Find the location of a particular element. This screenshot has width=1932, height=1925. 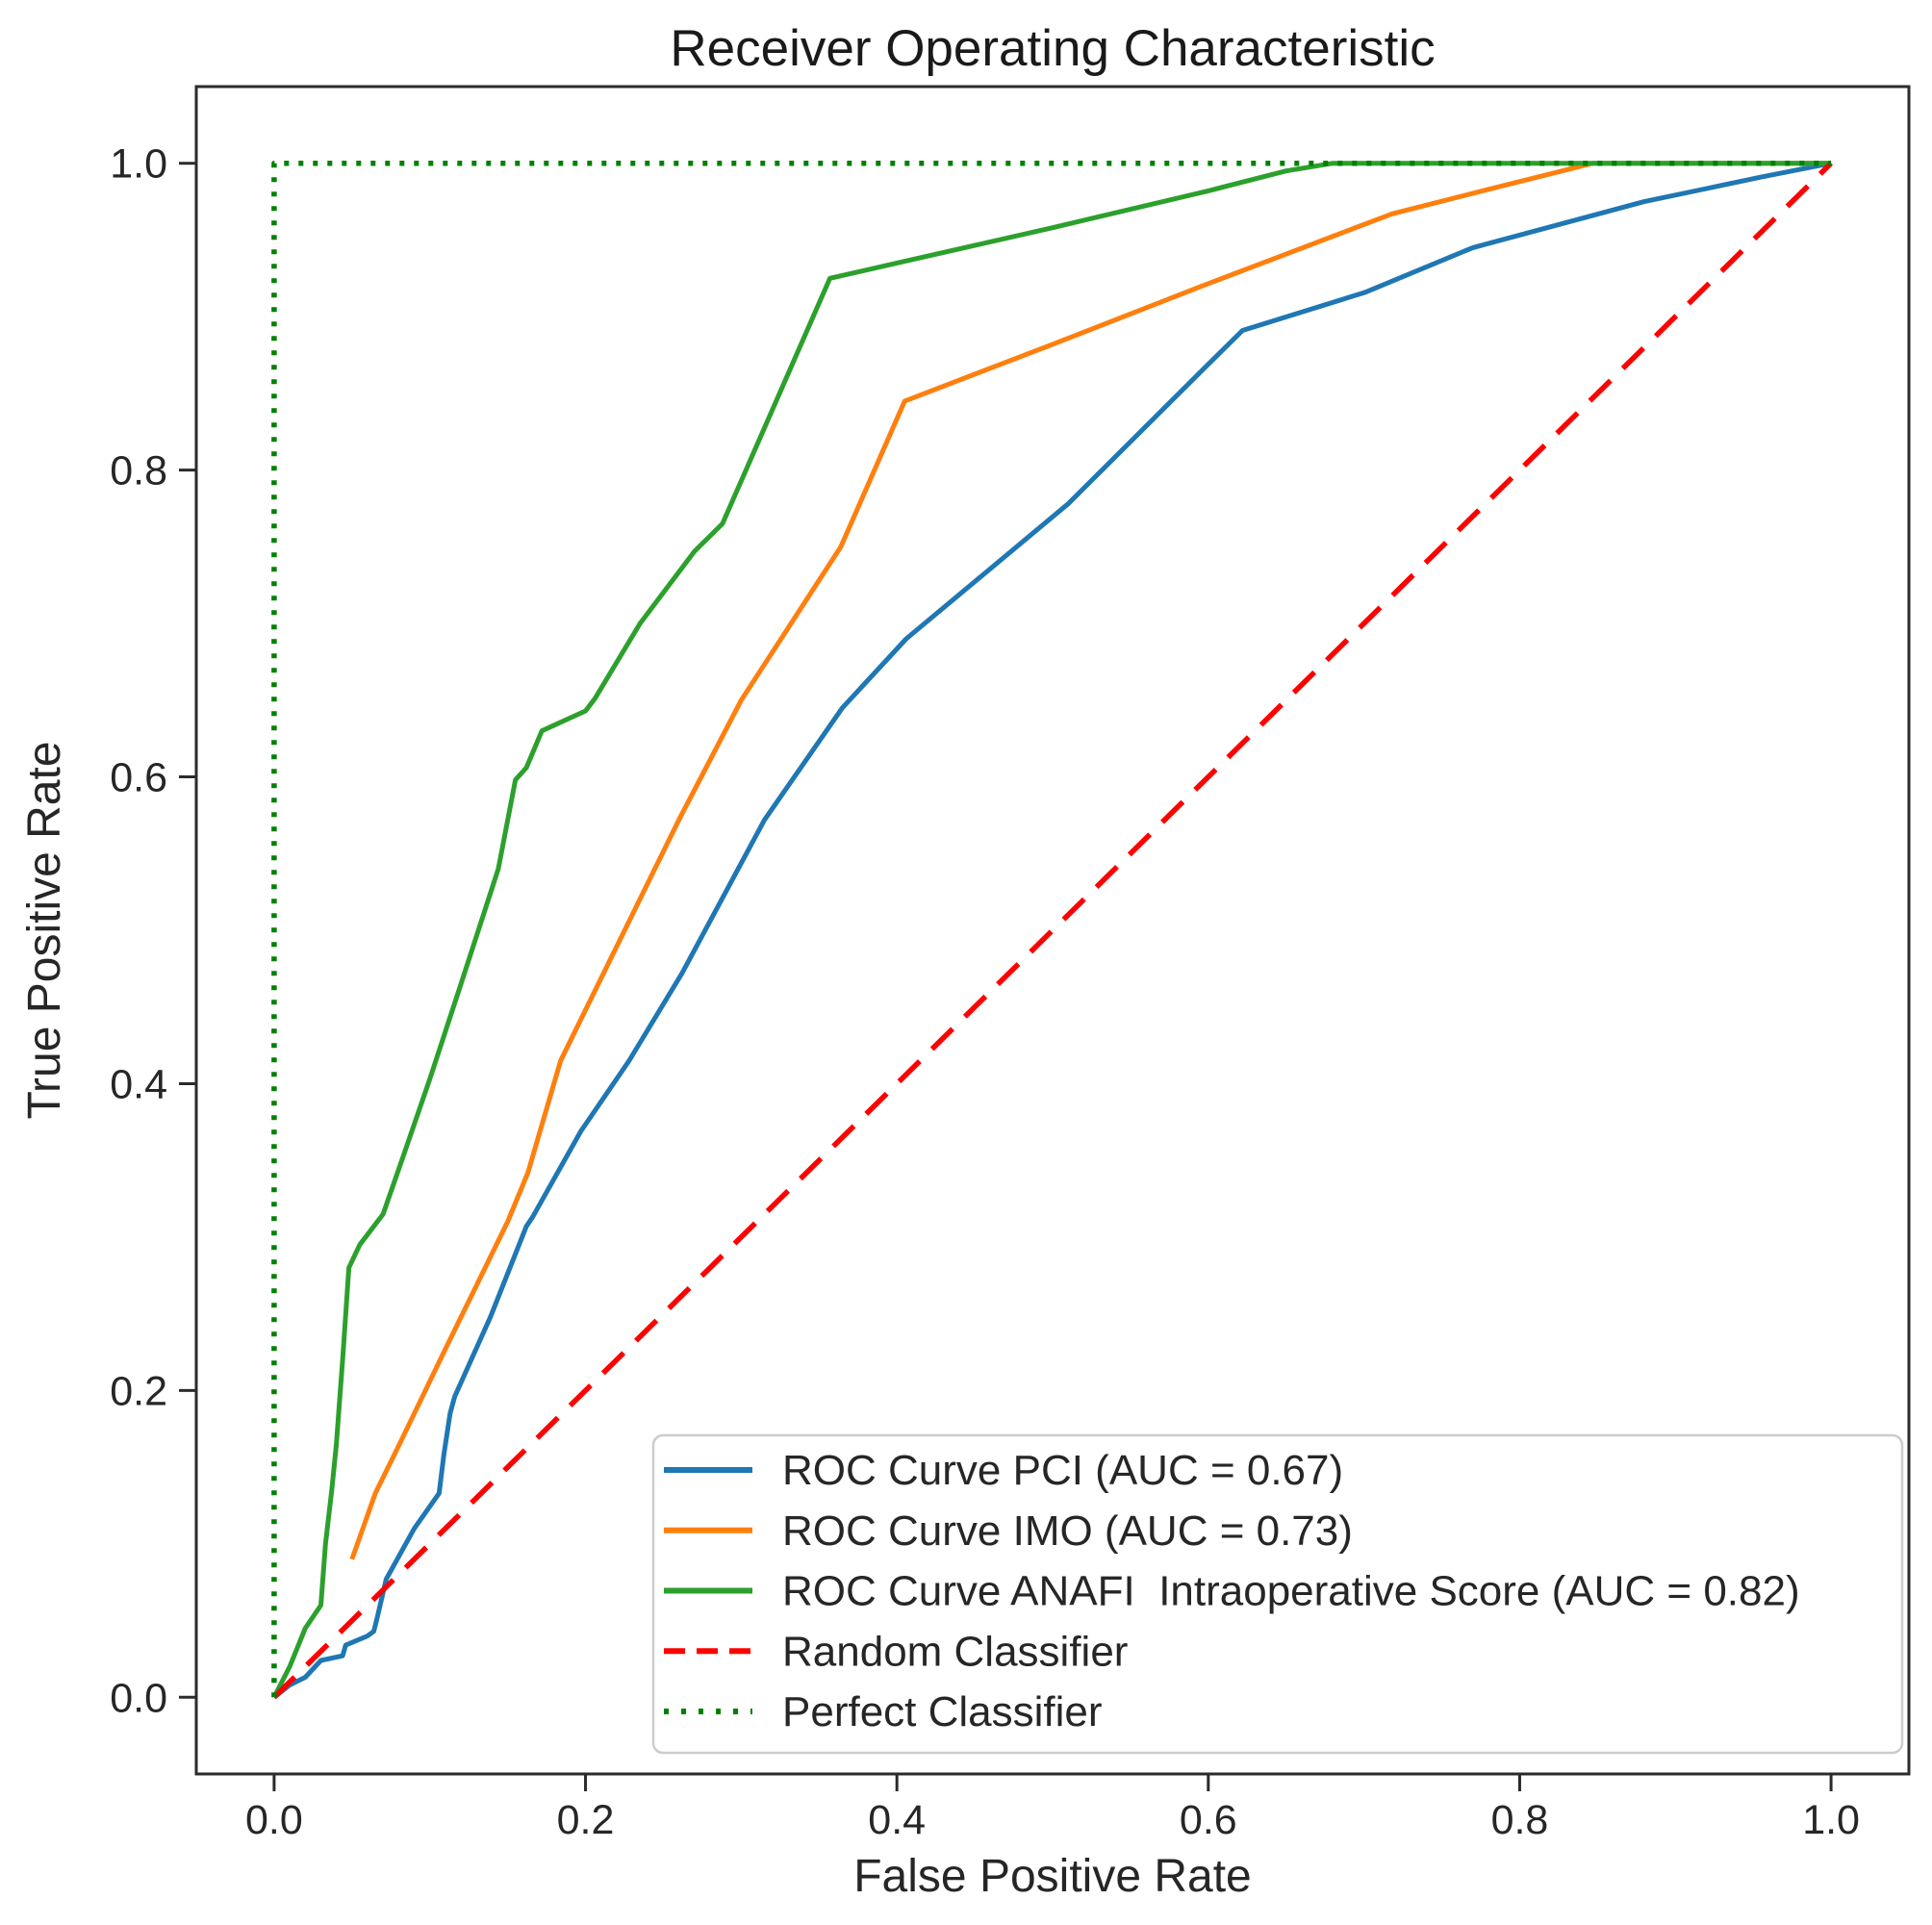

y-tick-label: 0.8 is located at coordinates (138, 471).